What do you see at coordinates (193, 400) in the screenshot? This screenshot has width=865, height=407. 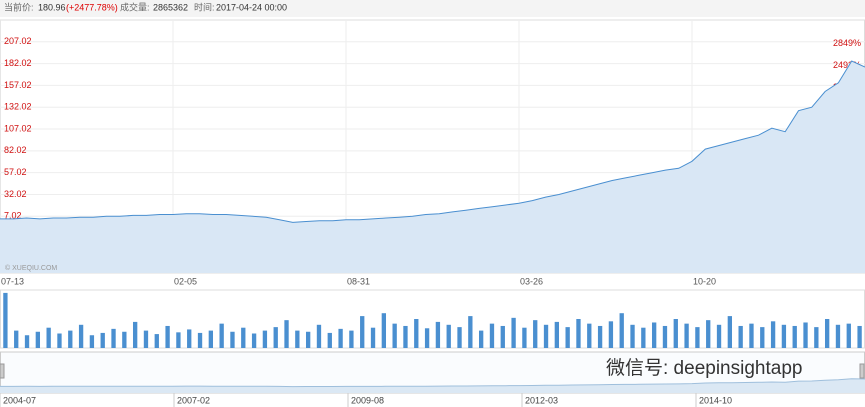 I see `navigator-tick-label: 2007-02` at bounding box center [193, 400].